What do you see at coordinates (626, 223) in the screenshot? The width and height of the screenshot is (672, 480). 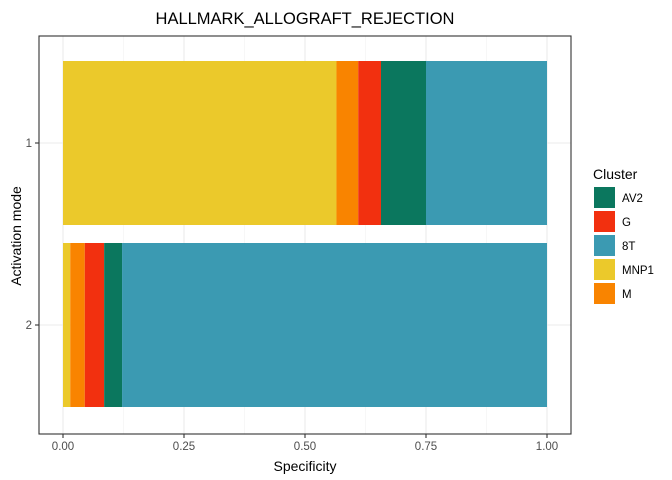 I see `legend-label-g: G` at bounding box center [626, 223].